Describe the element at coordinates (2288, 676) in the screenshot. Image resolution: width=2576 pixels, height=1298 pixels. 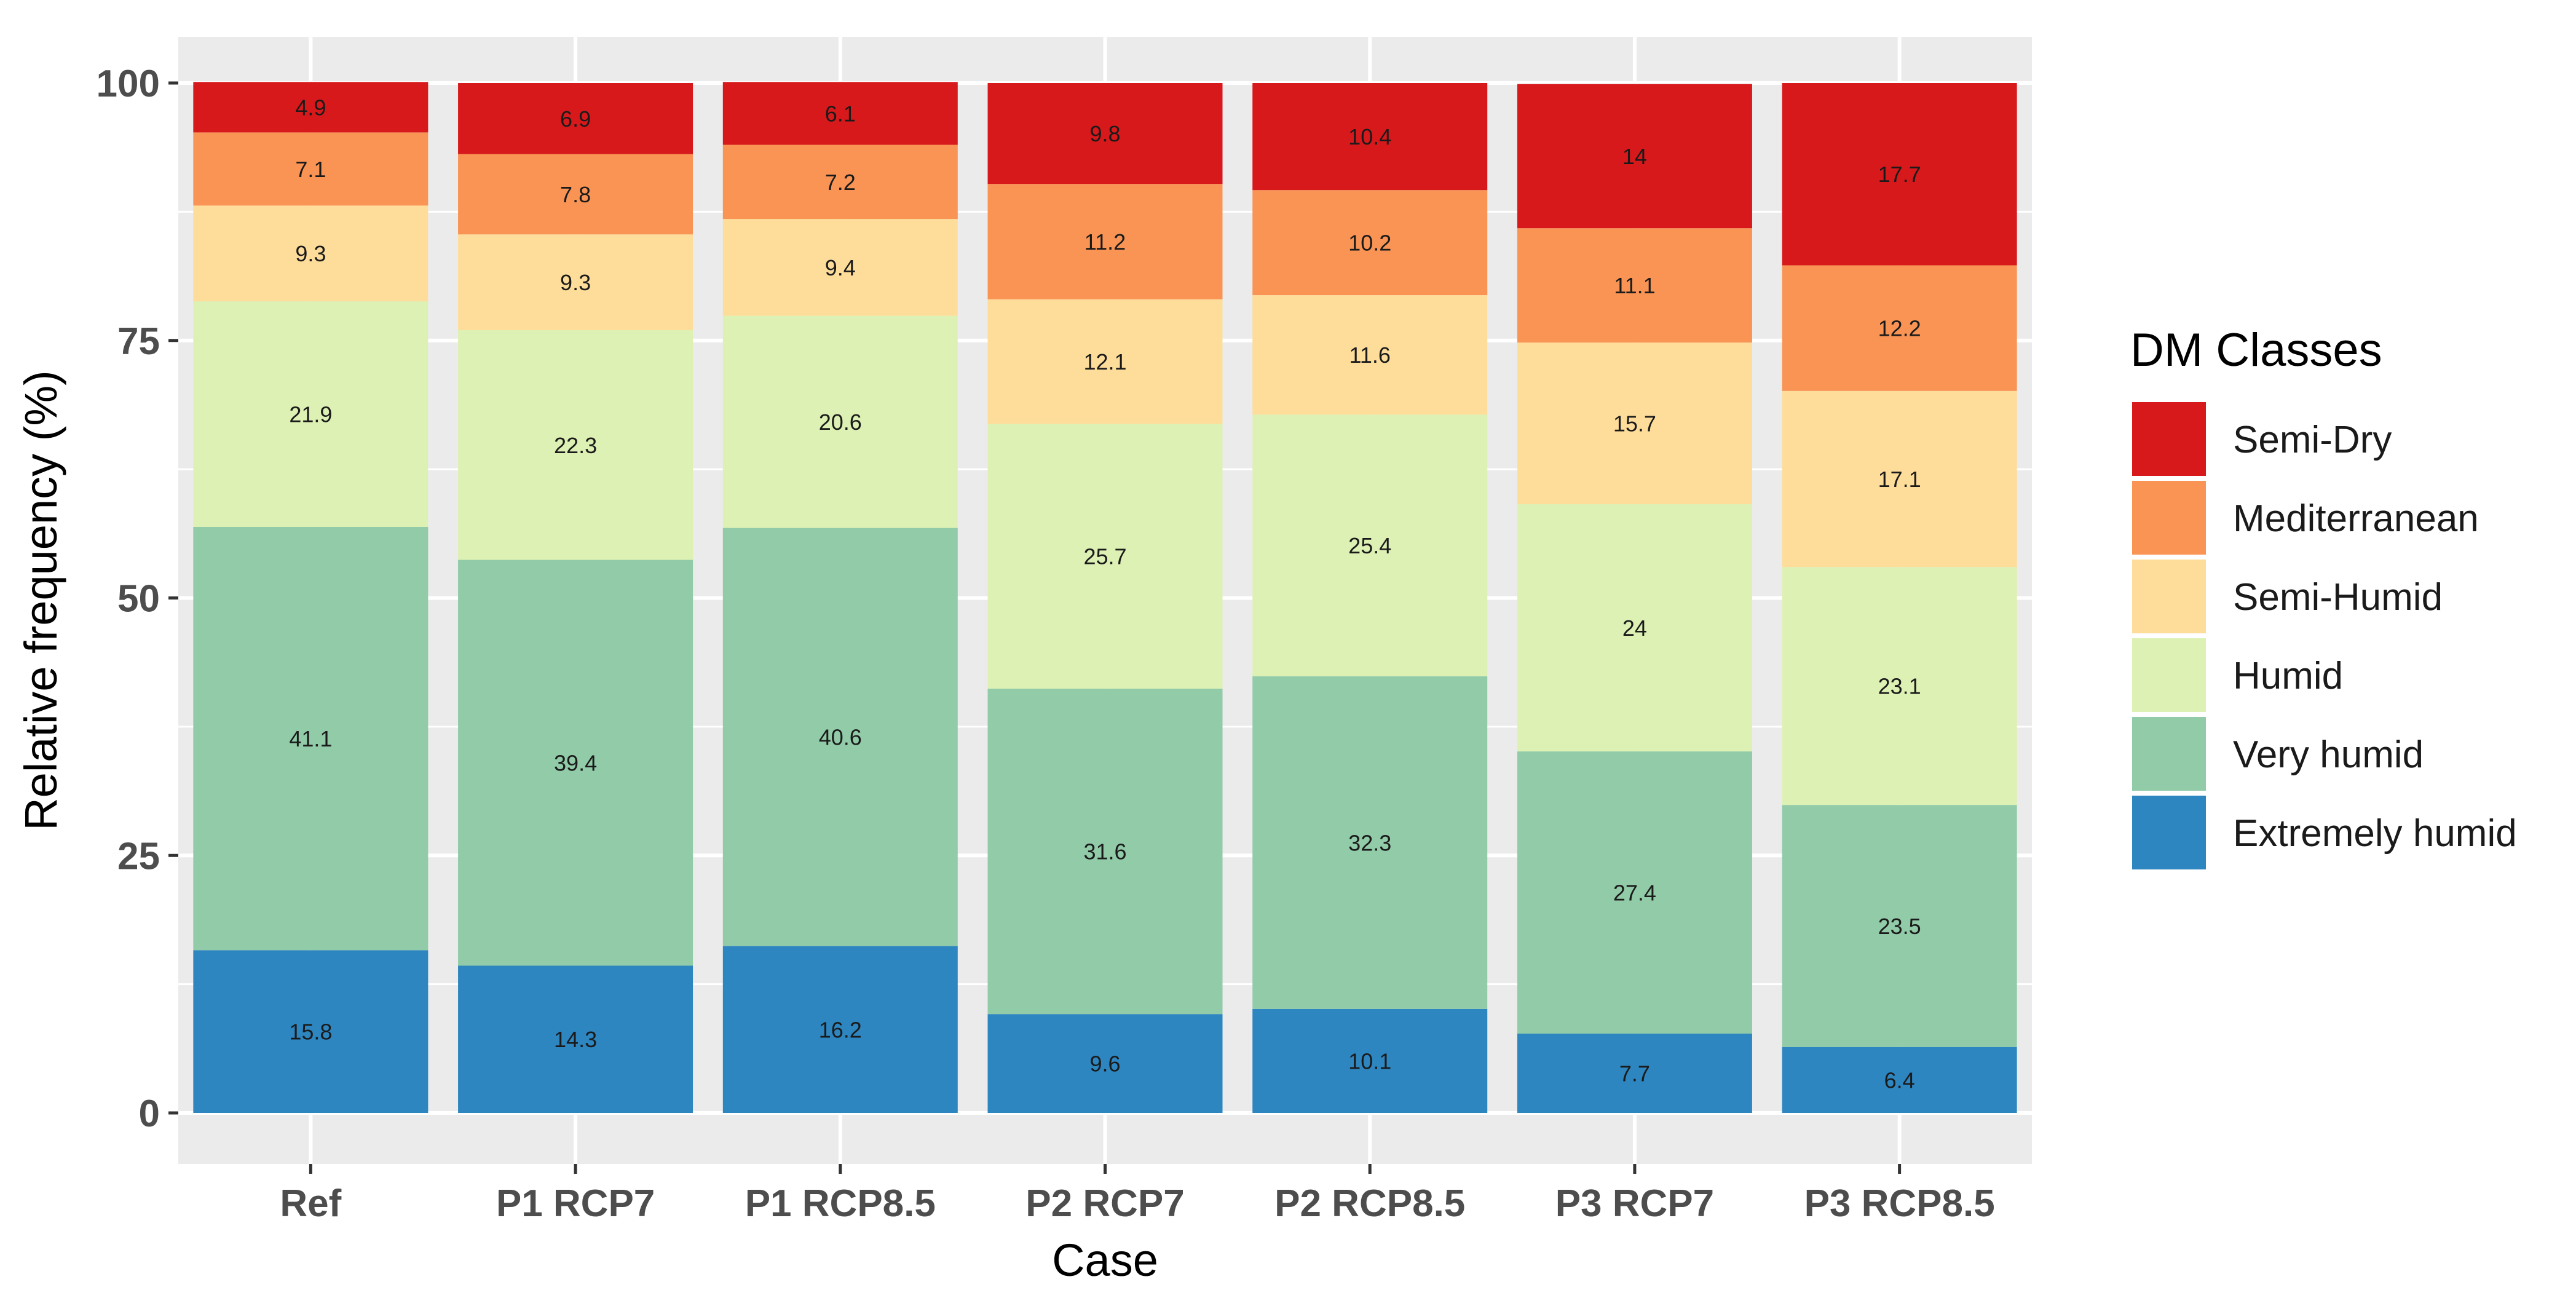
I see `legend-entry-label: Humid` at that location.